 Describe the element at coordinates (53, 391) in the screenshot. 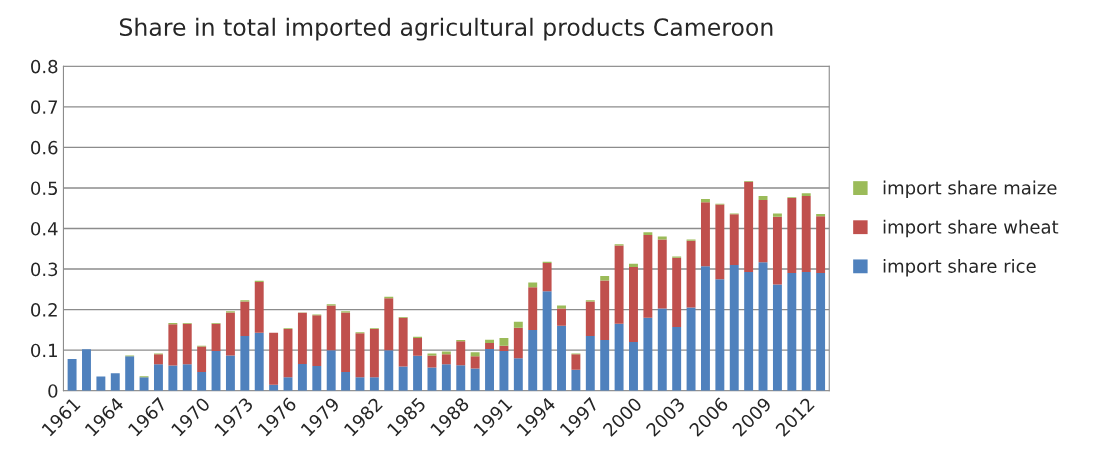

I see `y-tick-label: 0` at that location.